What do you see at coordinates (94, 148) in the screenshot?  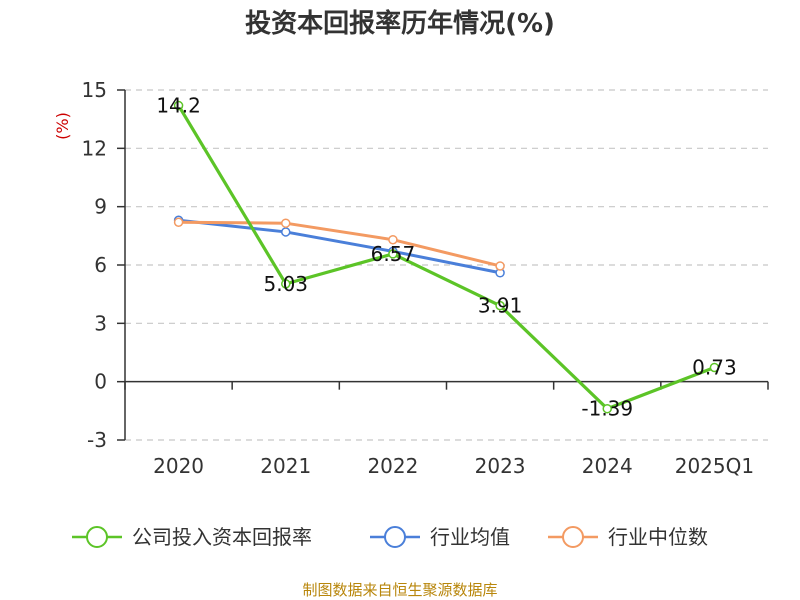 I see `y-tick-label: 12` at bounding box center [94, 148].